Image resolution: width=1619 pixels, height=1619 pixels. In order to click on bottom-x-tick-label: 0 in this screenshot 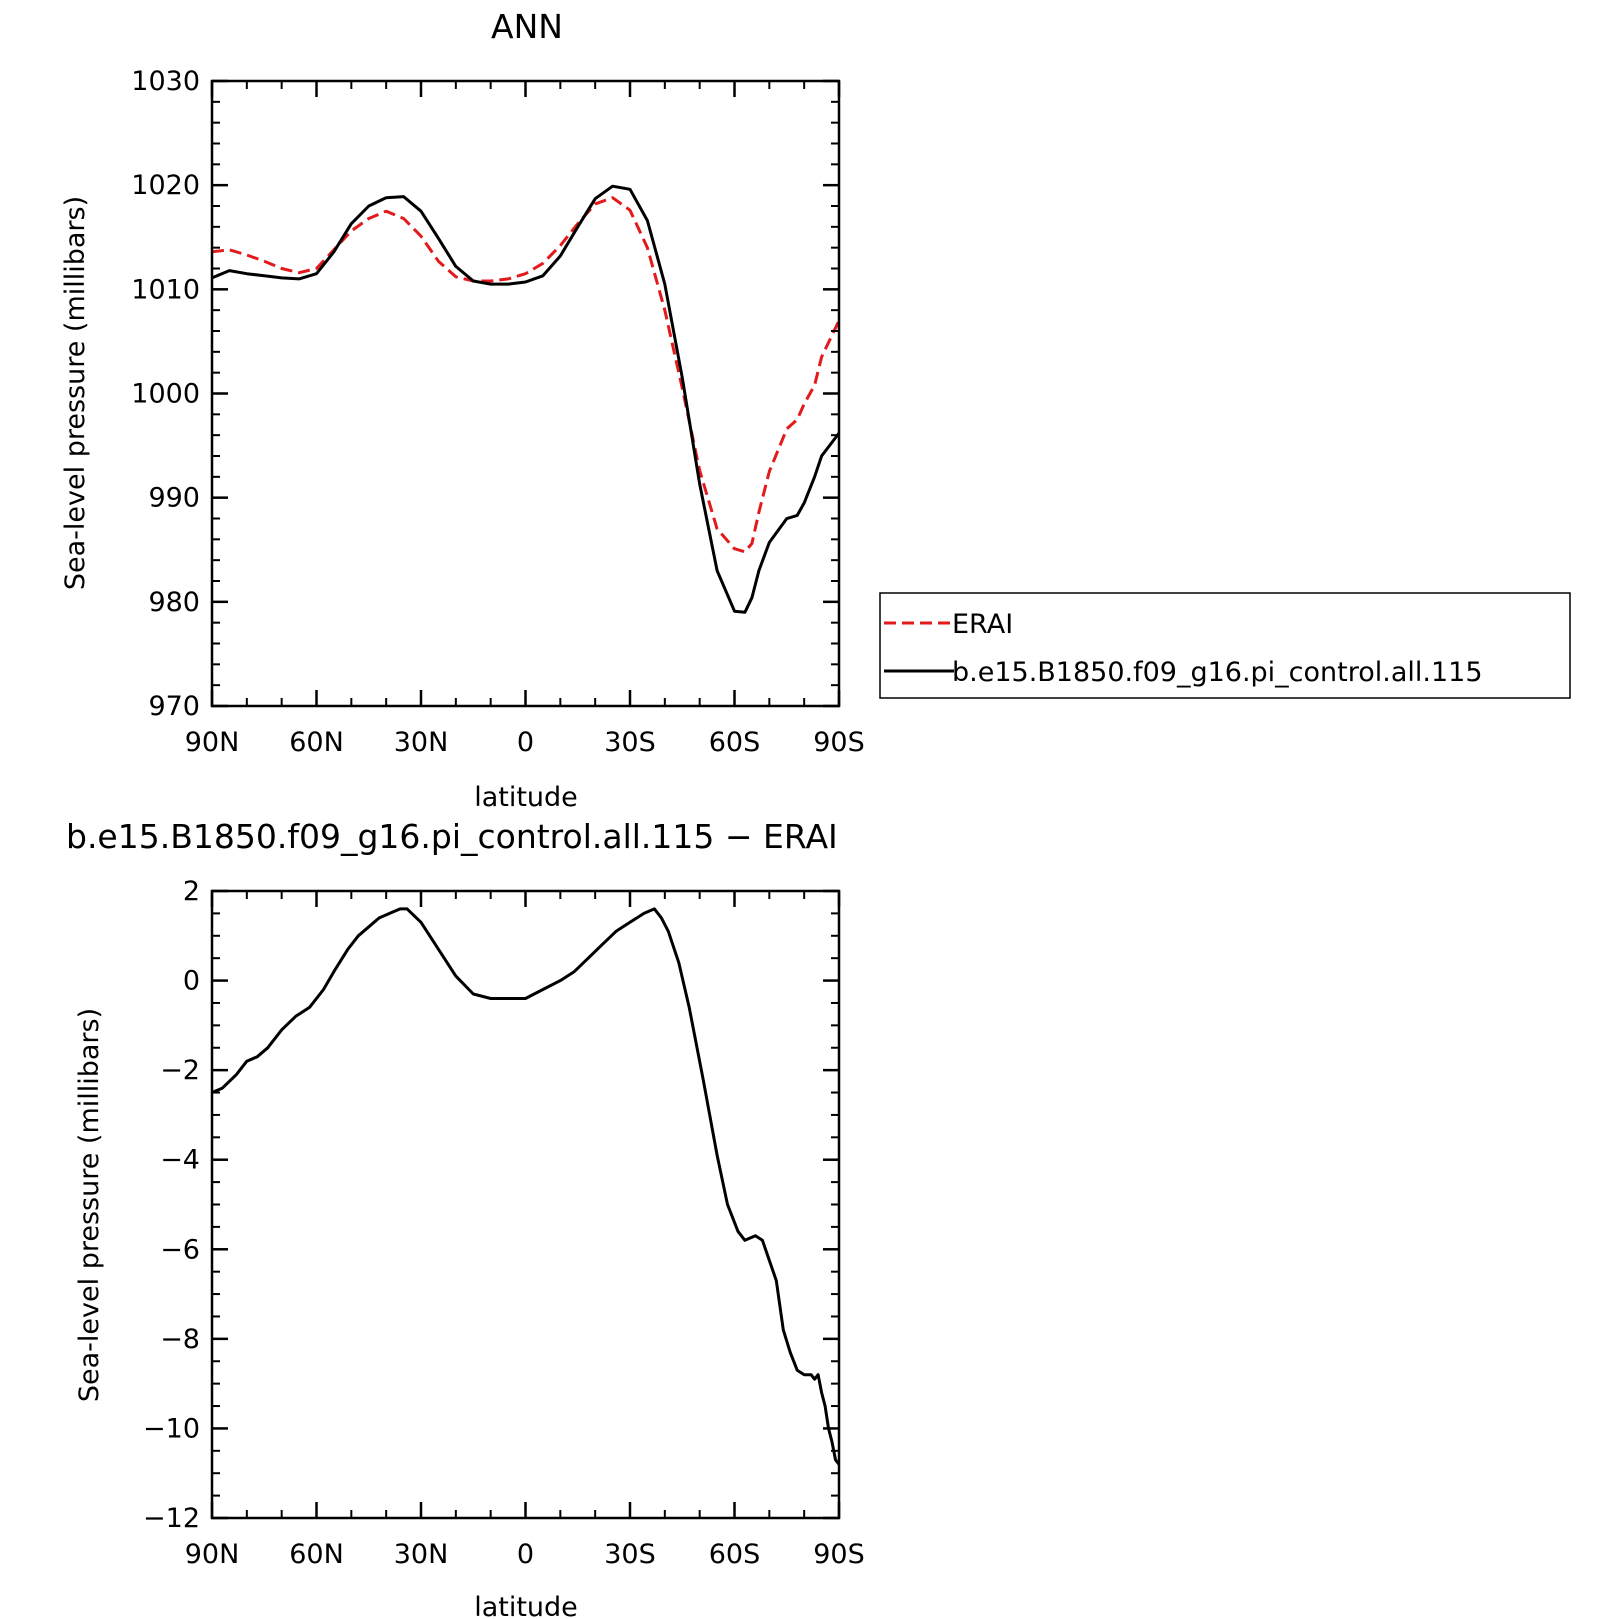, I will do `click(525, 1554)`.